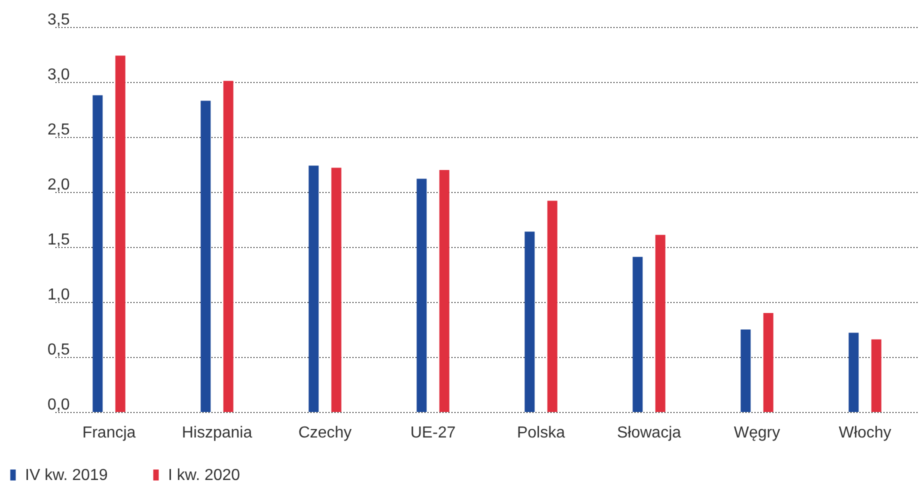 Image resolution: width=924 pixels, height=496 pixels. What do you see at coordinates (757, 433) in the screenshot?
I see `x-tick-label: Węgry` at bounding box center [757, 433].